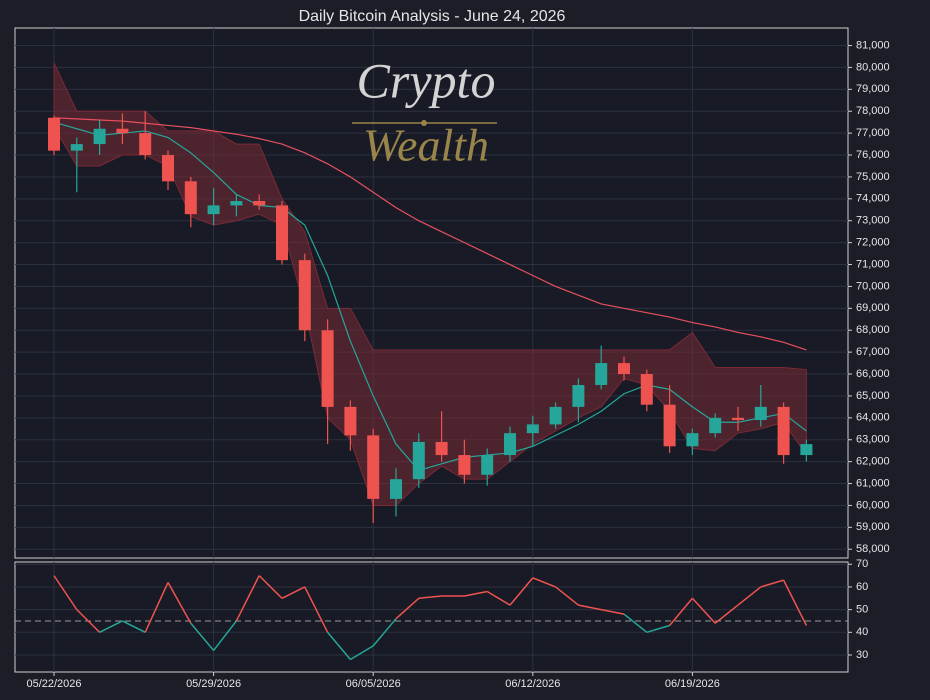 The image size is (930, 700). Describe the element at coordinates (426, 80) in the screenshot. I see `watermark-top: Crypto` at that location.